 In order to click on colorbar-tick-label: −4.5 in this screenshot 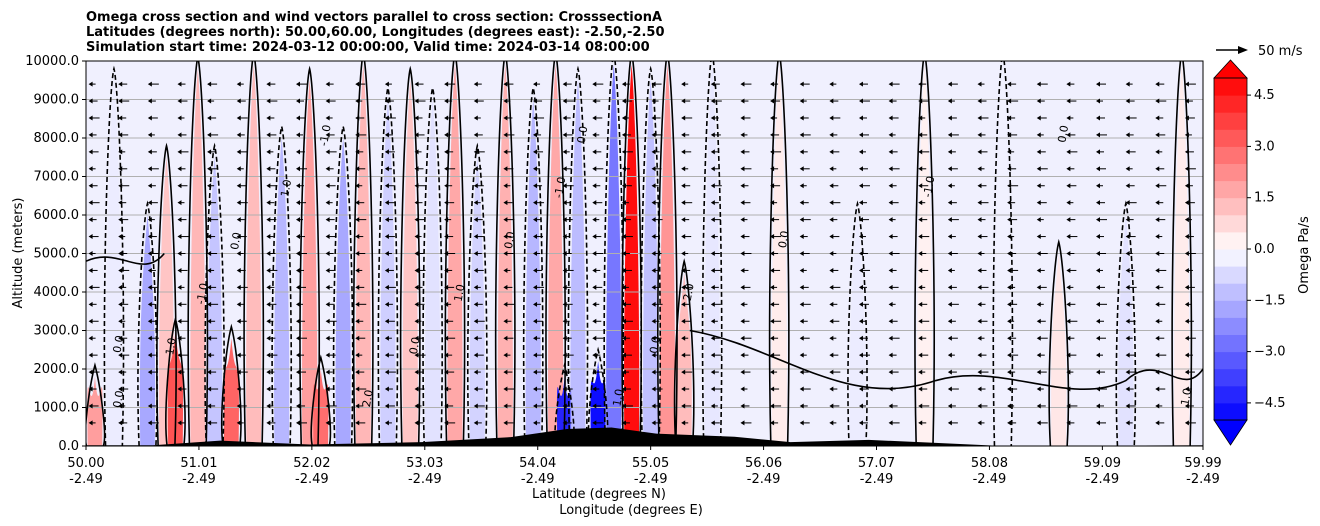, I will do `click(1270, 403)`.